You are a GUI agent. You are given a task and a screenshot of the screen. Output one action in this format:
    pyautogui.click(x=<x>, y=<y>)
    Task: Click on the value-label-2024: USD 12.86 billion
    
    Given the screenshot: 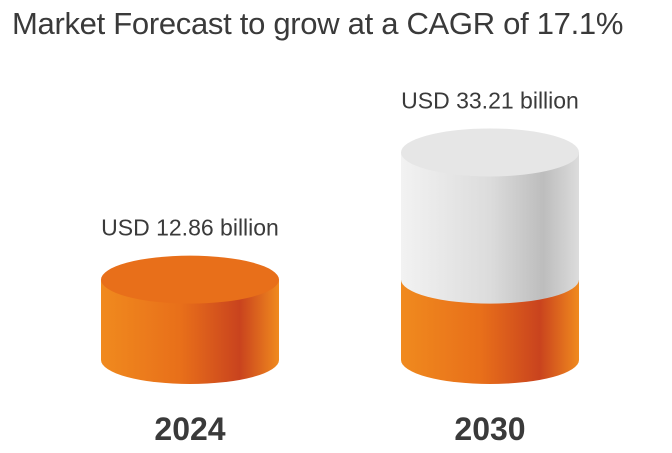 What is the action you would take?
    pyautogui.click(x=190, y=228)
    